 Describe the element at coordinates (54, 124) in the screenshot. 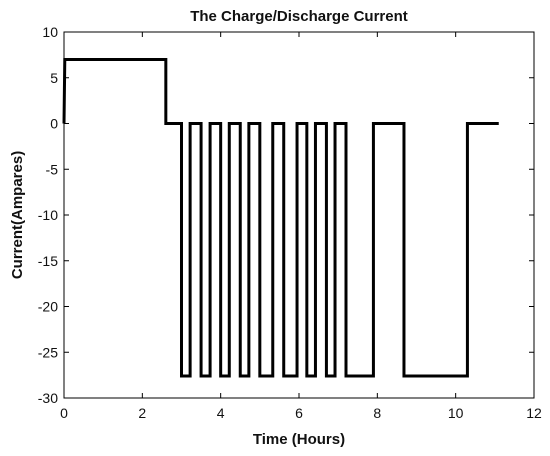

I see `y-tick-label: 0` at that location.